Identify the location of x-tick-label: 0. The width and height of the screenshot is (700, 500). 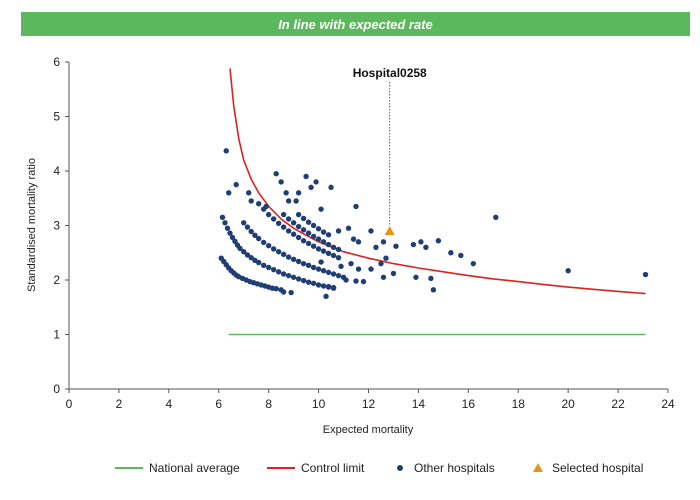
(69, 404).